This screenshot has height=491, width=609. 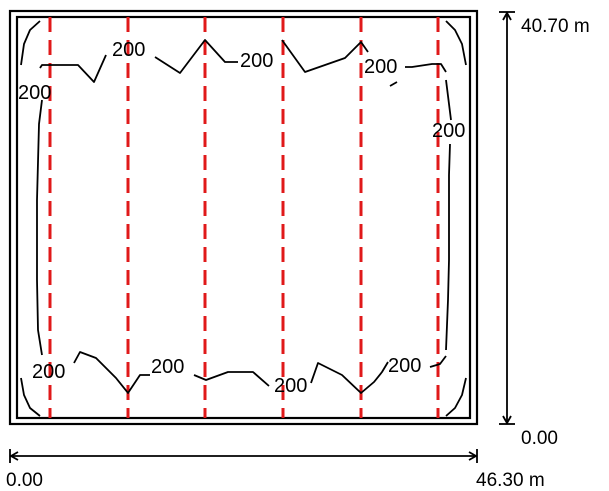 What do you see at coordinates (456, 397) in the screenshot?
I see `contour-corner-bottom-right` at bounding box center [456, 397].